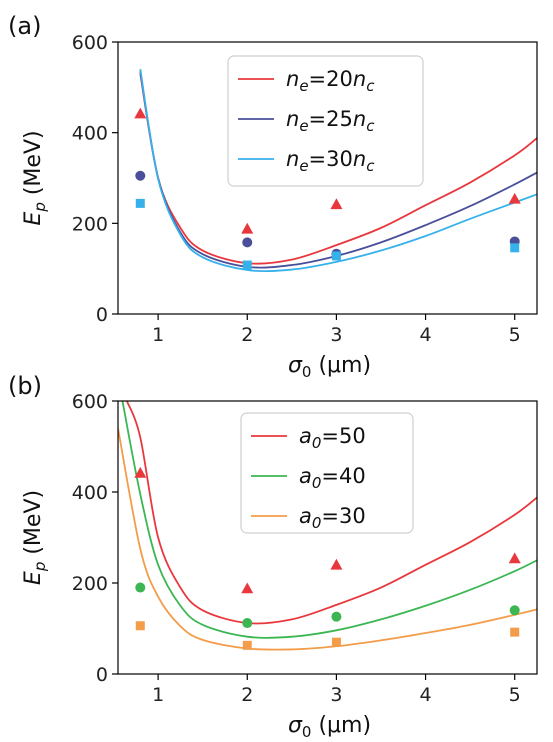 This screenshot has height=742, width=553. I want to click on legend-label-1: a0=50, so click(332, 438).